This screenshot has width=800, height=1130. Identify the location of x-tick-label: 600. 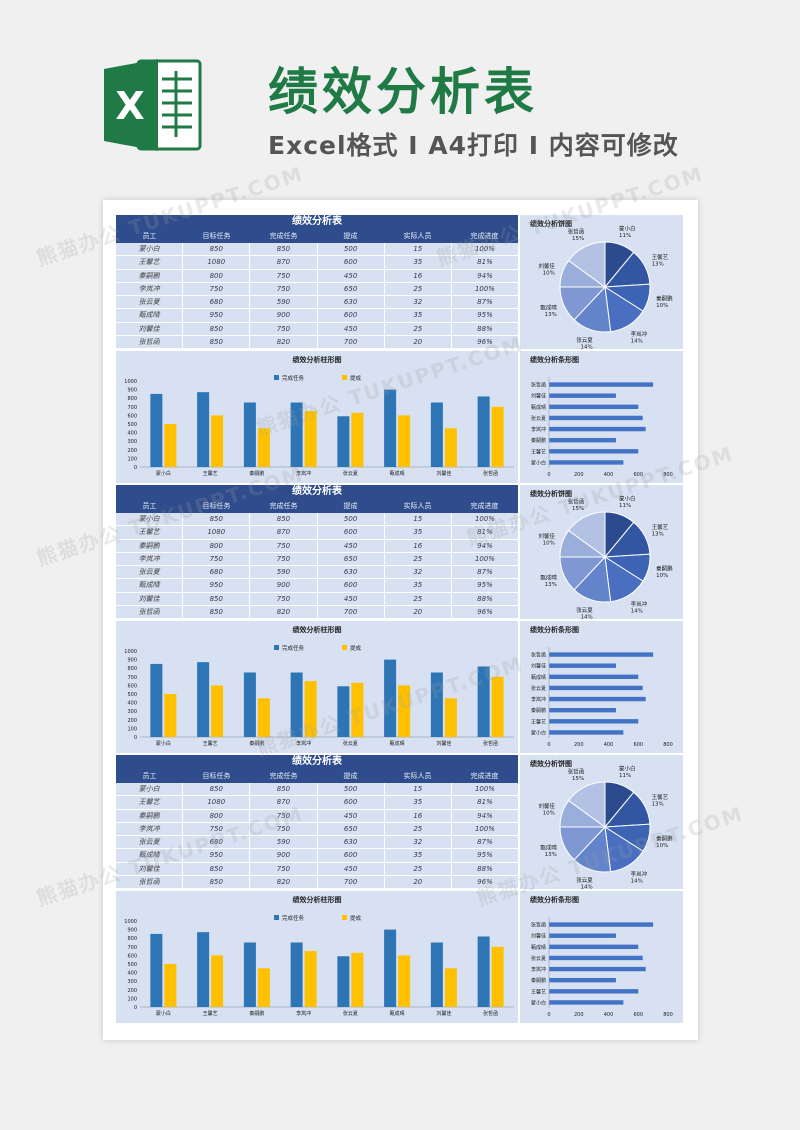
(638, 745).